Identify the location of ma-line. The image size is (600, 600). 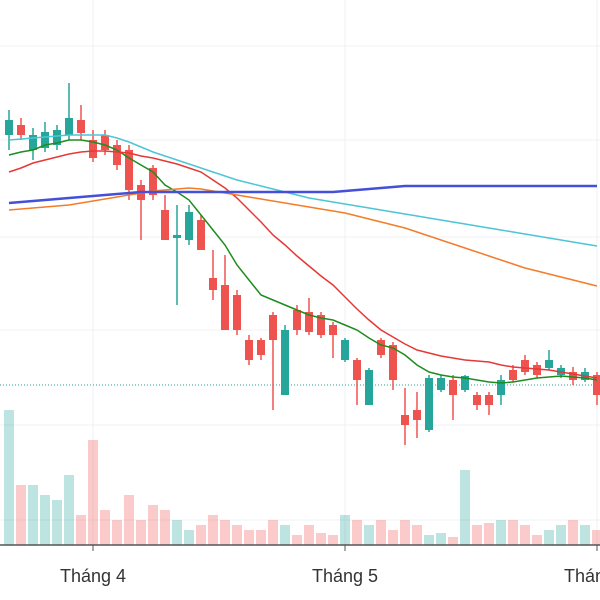
(302, 194).